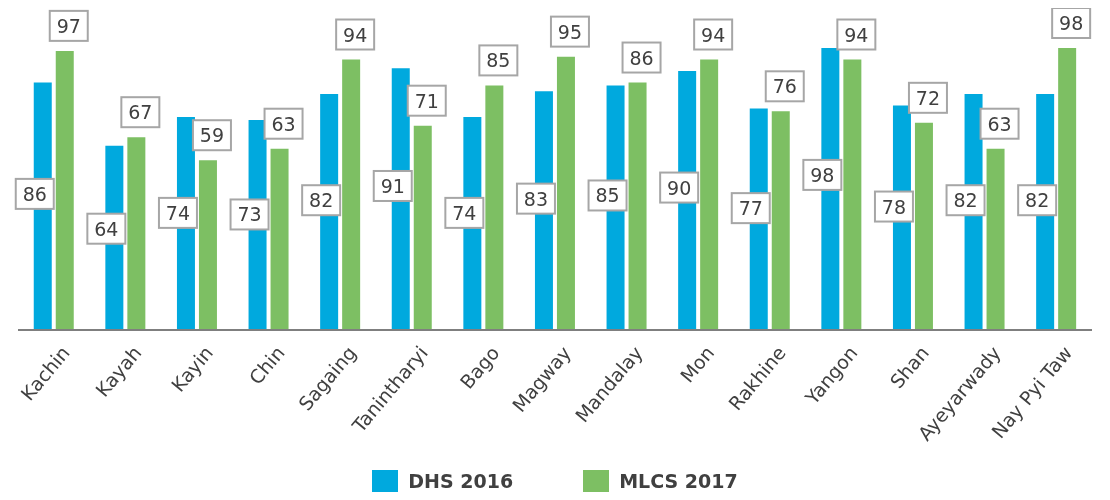 The height and width of the screenshot is (500, 1110). Describe the element at coordinates (784, 86) in the screenshot. I see `data-label: 76` at that location.